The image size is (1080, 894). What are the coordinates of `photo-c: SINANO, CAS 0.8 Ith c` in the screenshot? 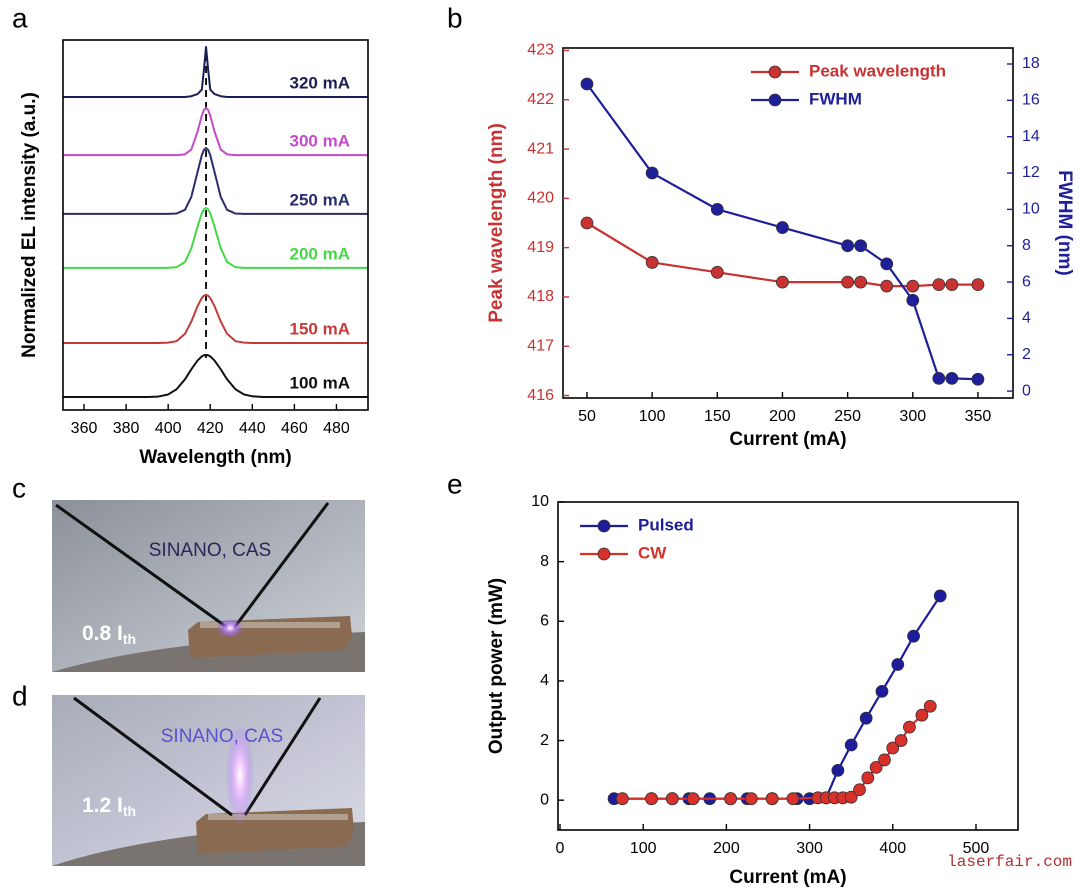 It's located at (188, 572).